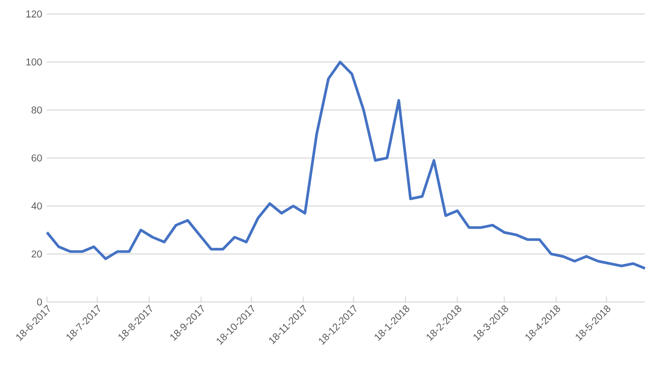 The width and height of the screenshot is (650, 367). Describe the element at coordinates (34, 62) in the screenshot. I see `y-tick-label: 100` at that location.